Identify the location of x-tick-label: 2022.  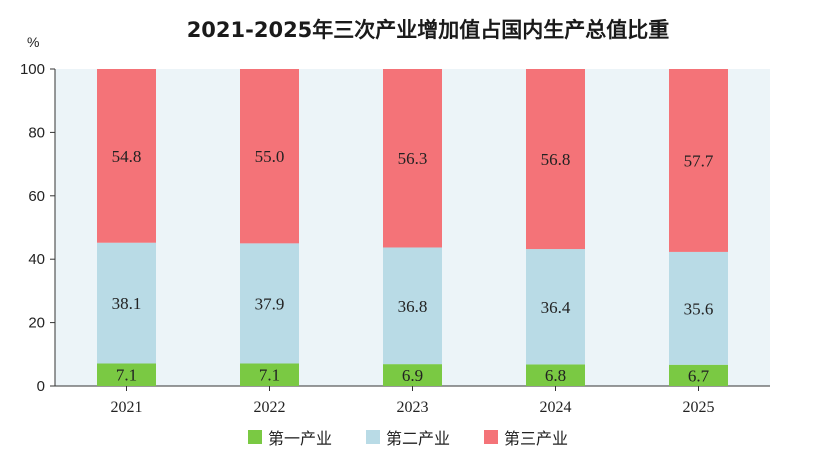
(270, 407).